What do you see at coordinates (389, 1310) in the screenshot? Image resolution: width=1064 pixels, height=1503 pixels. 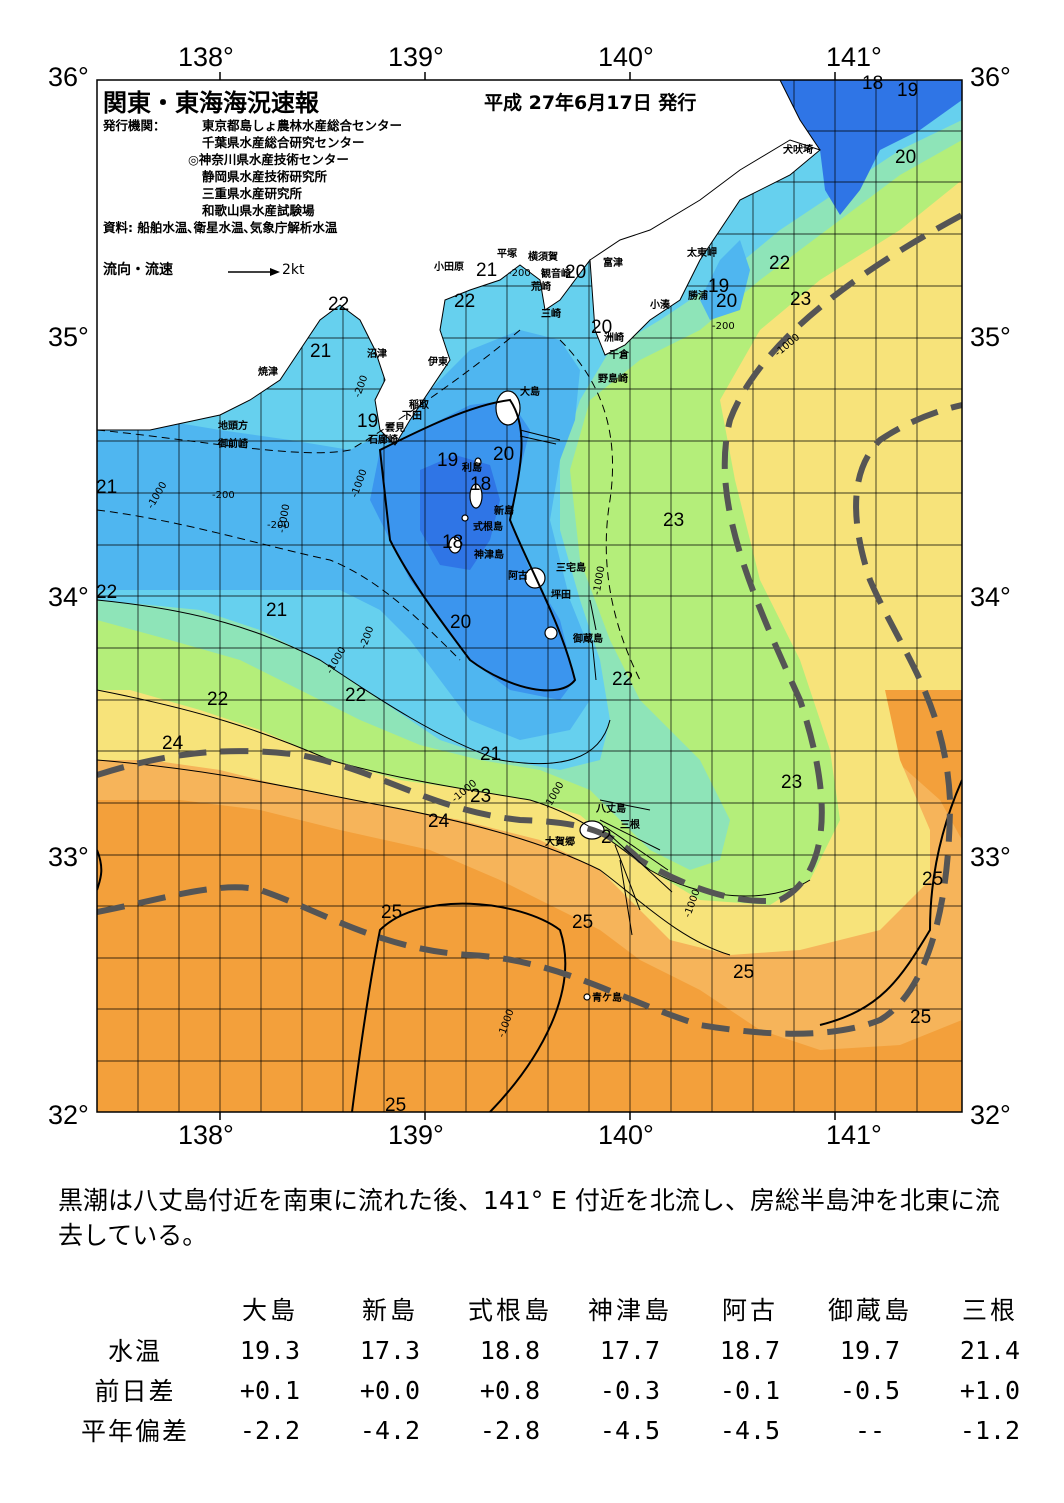 I see `station-header: 新島` at bounding box center [389, 1310].